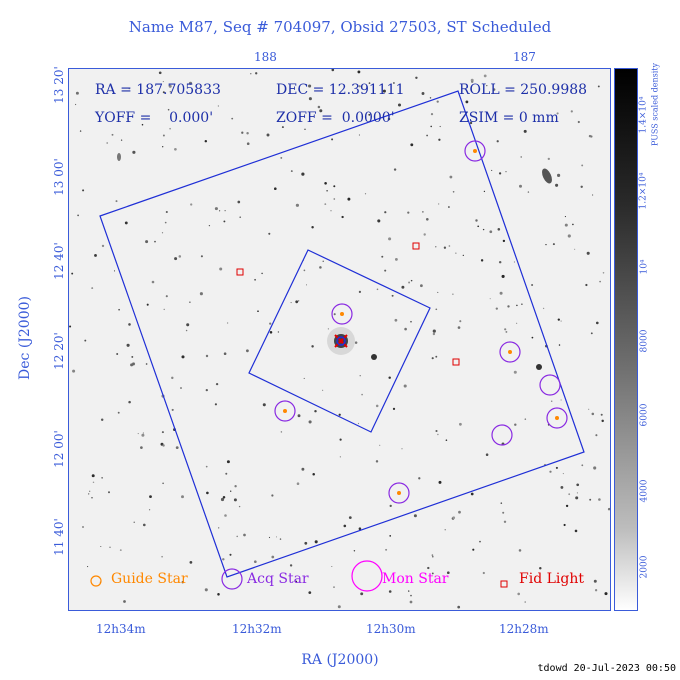 This screenshot has height=680, width=680. Describe the element at coordinates (342, 314) in the screenshot. I see `acq-star-1-dot` at that location.